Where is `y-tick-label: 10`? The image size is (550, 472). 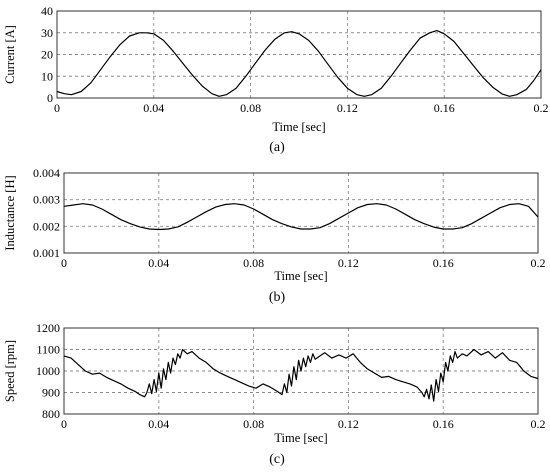
y-tick-label: 10 is located at coordinates (47, 76).